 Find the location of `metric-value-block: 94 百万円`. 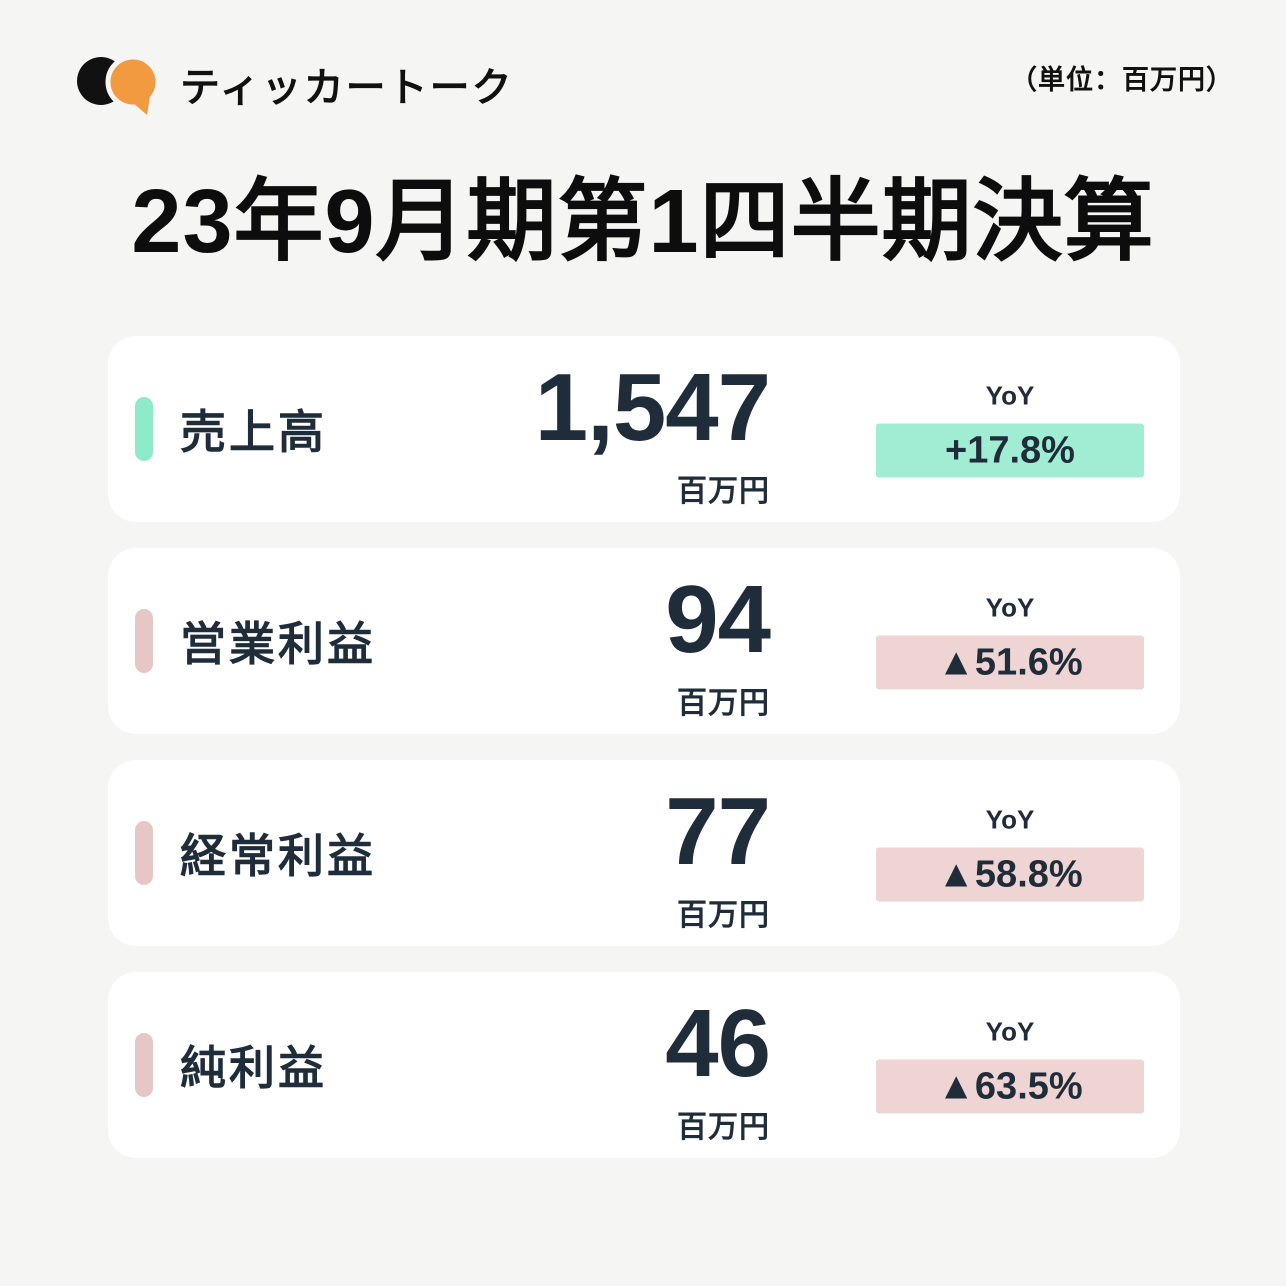

metric-value-block: 94 百万円 is located at coordinates (609, 644).